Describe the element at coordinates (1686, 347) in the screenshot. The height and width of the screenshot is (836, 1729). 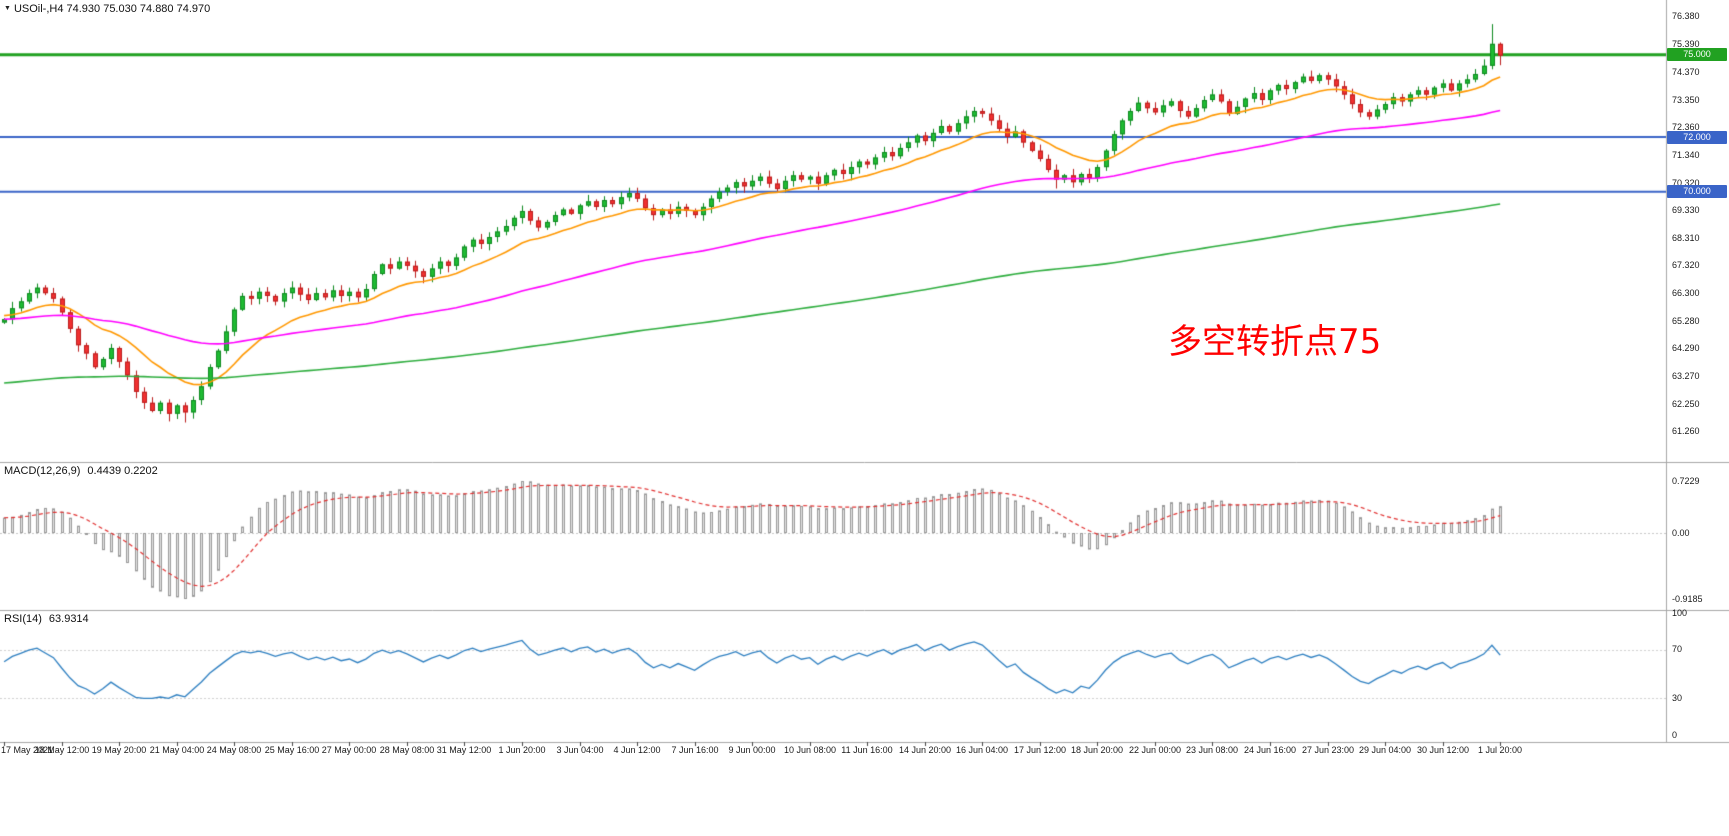
I see `price-axis-label: 64.290` at that location.